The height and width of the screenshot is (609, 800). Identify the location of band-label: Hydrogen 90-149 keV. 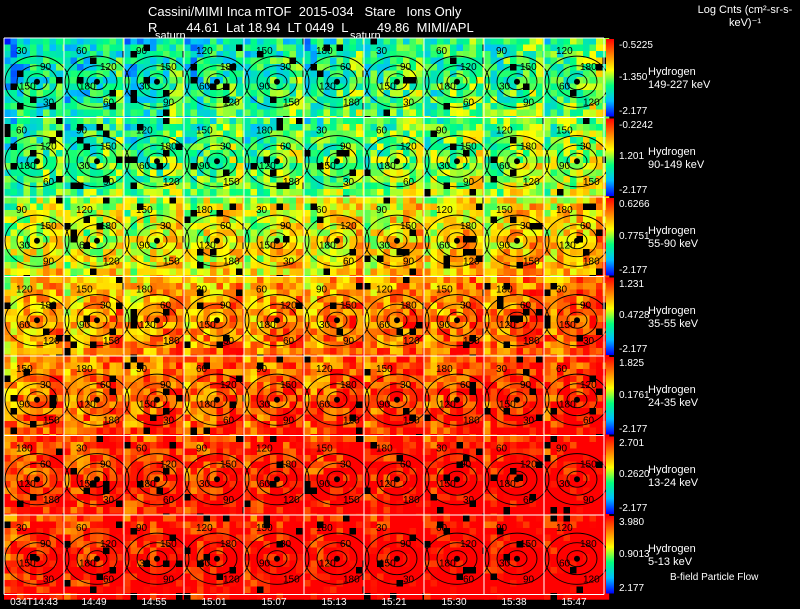
(723, 159).